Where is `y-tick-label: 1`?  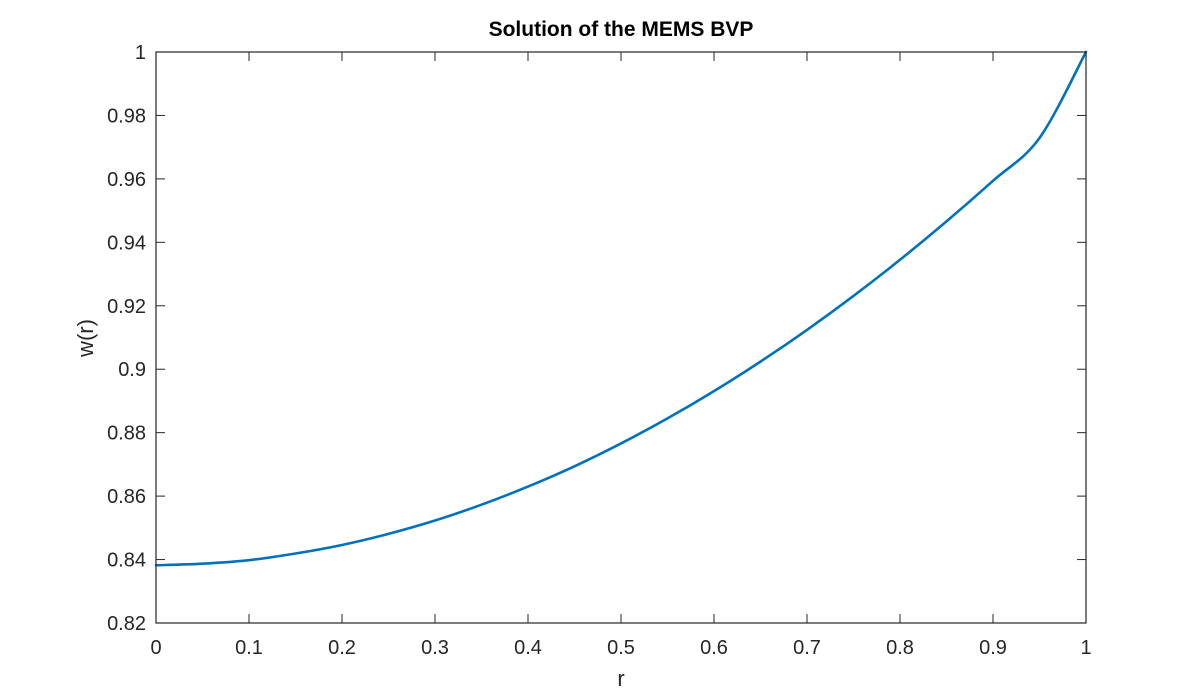 y-tick-label: 1 is located at coordinates (140, 53).